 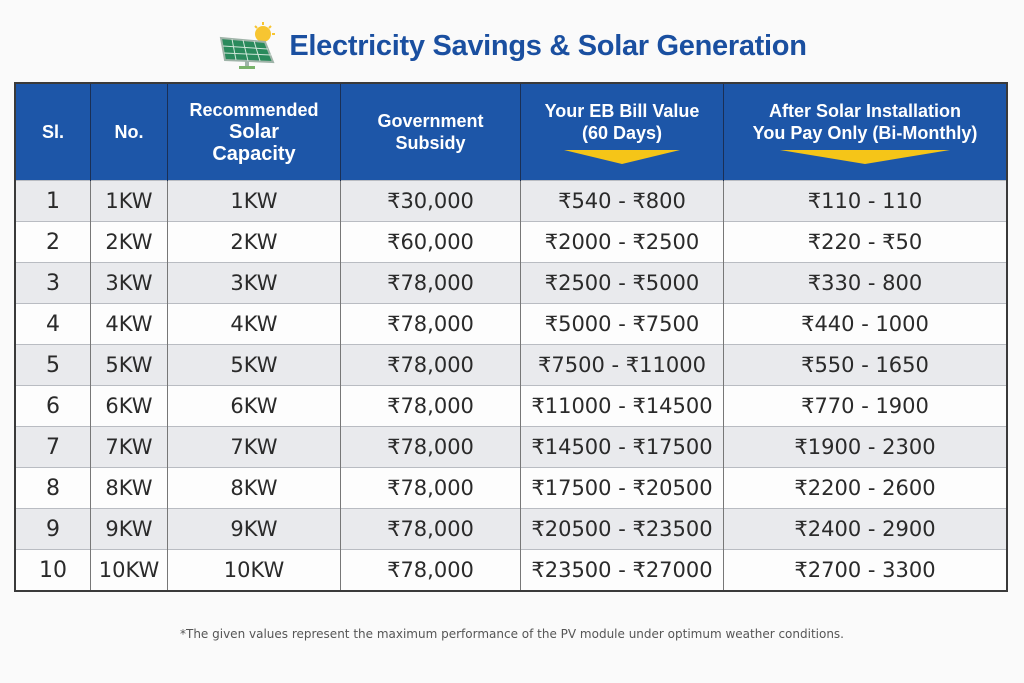 I want to click on header-subsidy: Government Subsidy, so click(x=430, y=132).